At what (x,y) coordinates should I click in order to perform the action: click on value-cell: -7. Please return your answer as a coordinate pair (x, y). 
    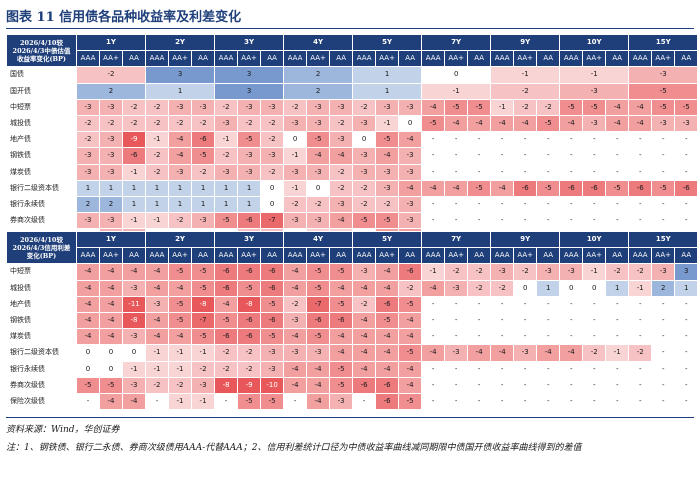
    Looking at the image, I should click on (203, 320).